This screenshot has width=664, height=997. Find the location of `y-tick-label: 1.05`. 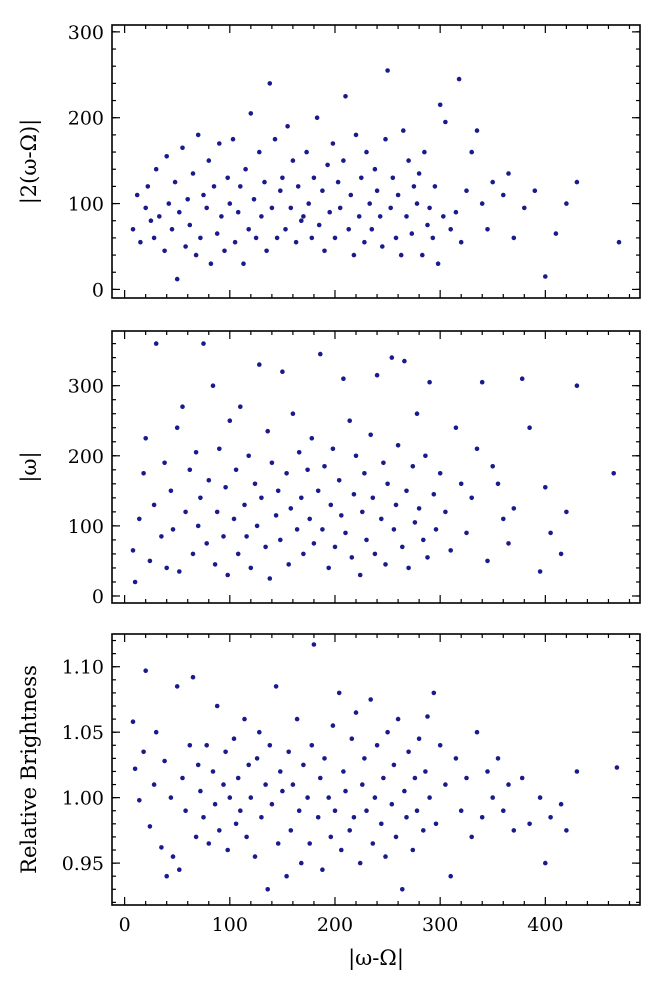

y-tick-label: 1.05 is located at coordinates (83, 733).